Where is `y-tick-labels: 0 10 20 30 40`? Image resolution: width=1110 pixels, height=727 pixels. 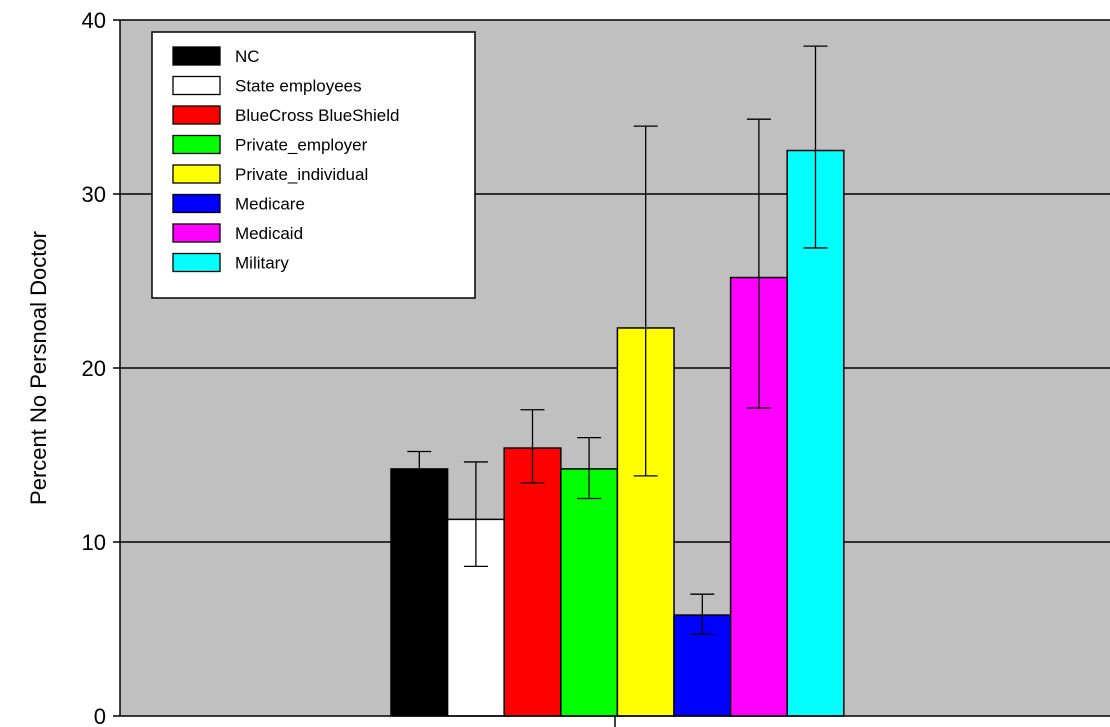 y-tick-labels: 0 10 20 30 40 is located at coordinates (94, 367).